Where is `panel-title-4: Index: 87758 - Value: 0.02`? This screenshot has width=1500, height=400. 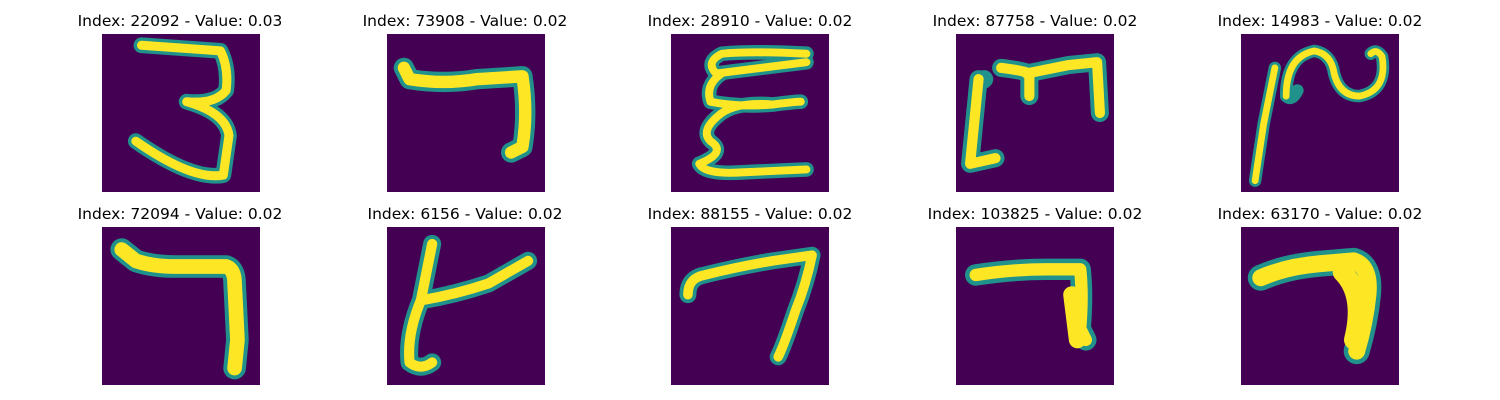 panel-title-4: Index: 87758 - Value: 0.02 is located at coordinates (1035, 21).